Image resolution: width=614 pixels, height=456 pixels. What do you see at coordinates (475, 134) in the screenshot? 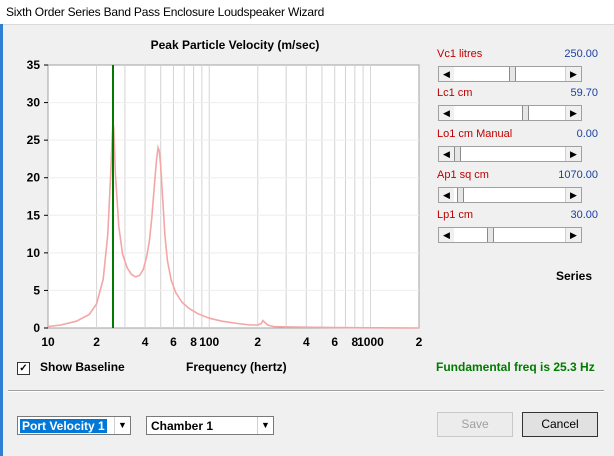
I see `slider-label: Lo1 cm Manual` at bounding box center [475, 134].